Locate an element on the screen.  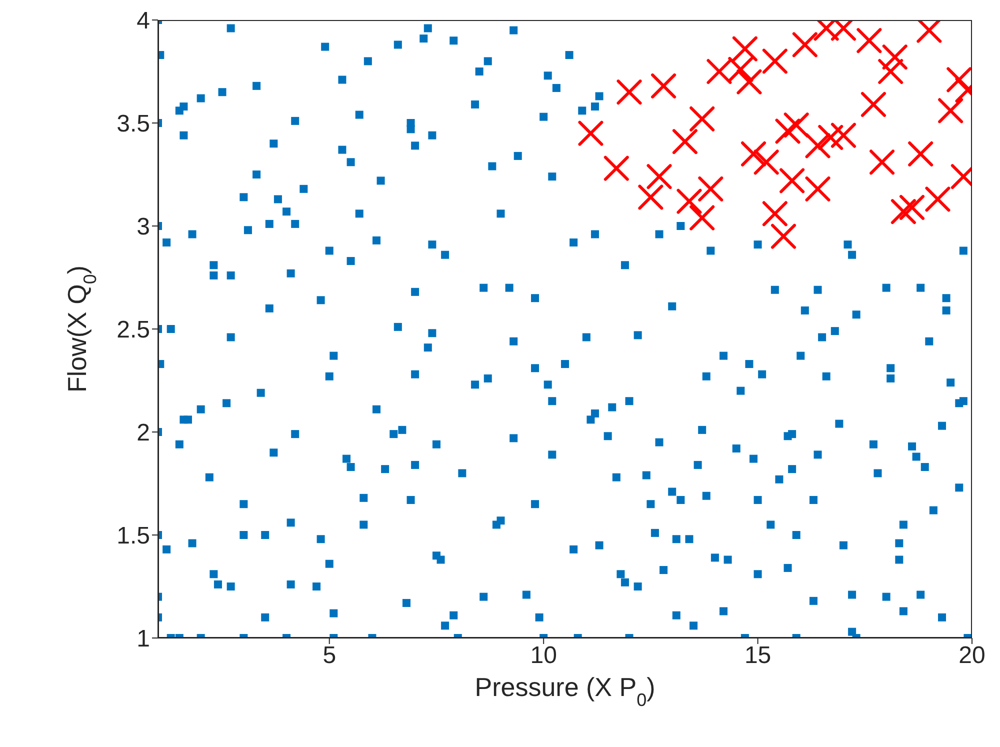
x-axis-title: Pressure (X P$_{0}$) is located at coordinates (565, 691).